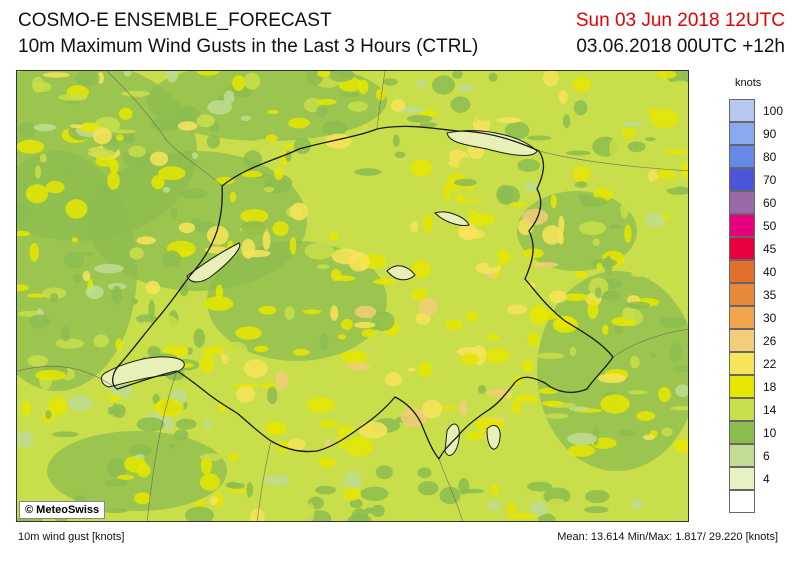 The image size is (800, 562). What do you see at coordinates (748, 83) in the screenshot?
I see `legend-unit: knots` at bounding box center [748, 83].